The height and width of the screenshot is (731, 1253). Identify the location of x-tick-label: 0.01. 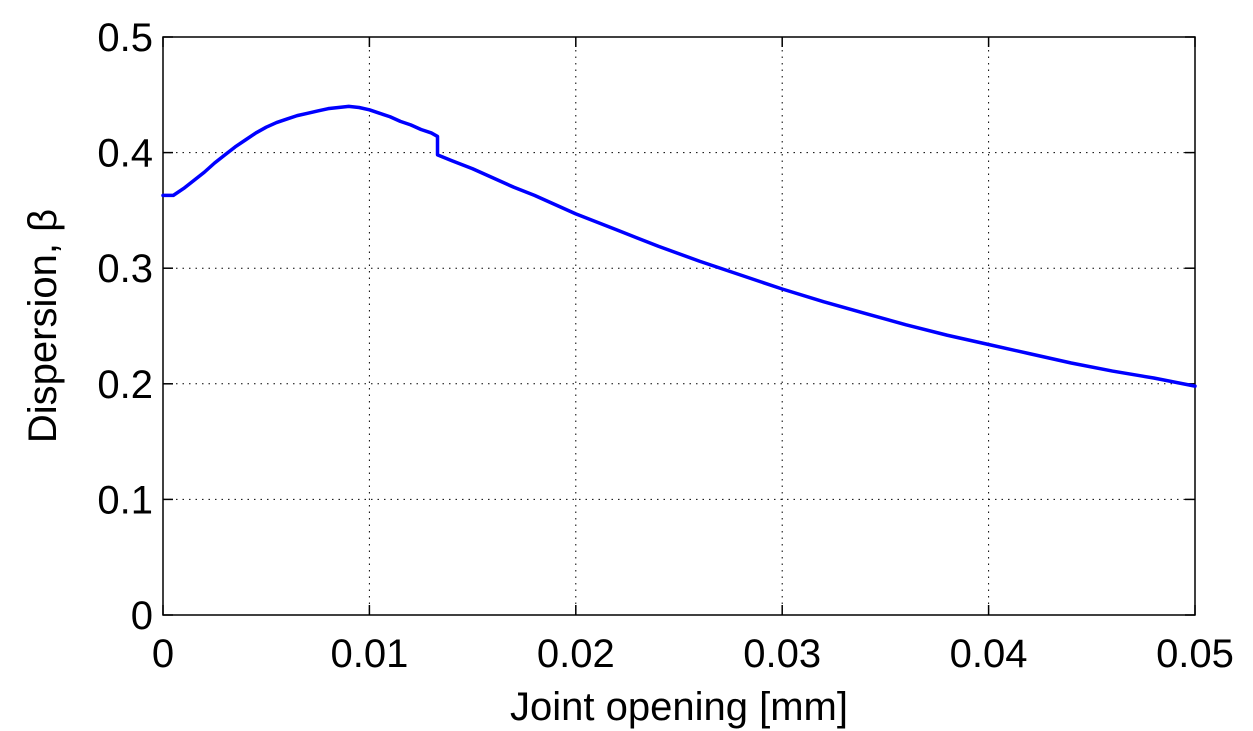
(369, 654).